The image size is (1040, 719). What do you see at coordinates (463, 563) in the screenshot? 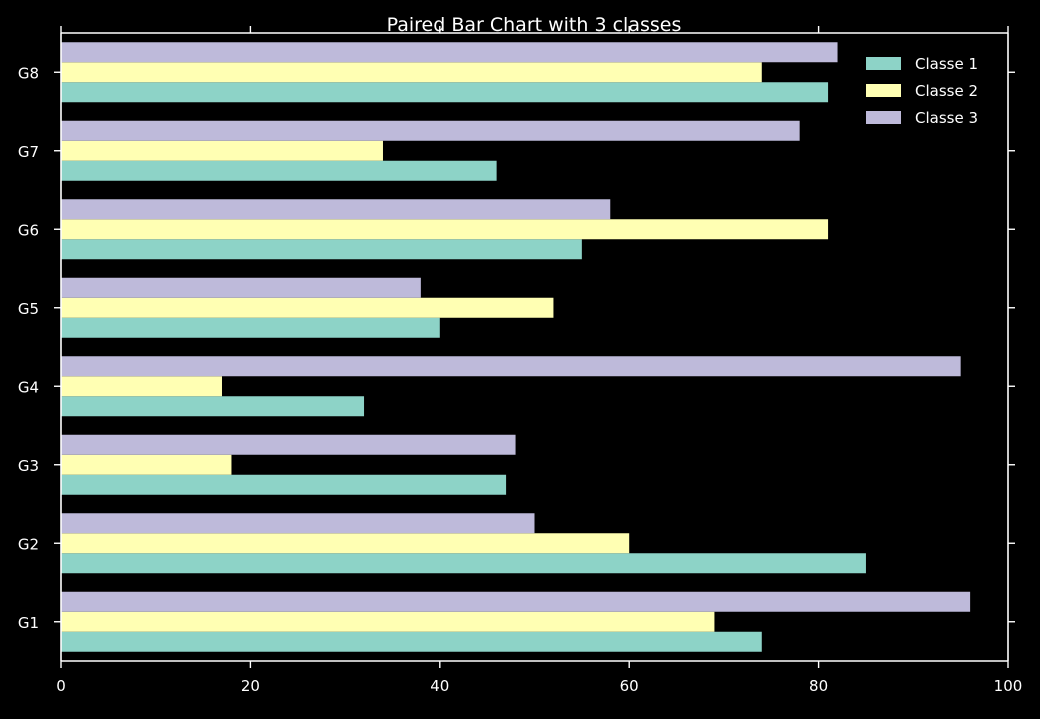
I see `bar-classe-1-g2` at bounding box center [463, 563].